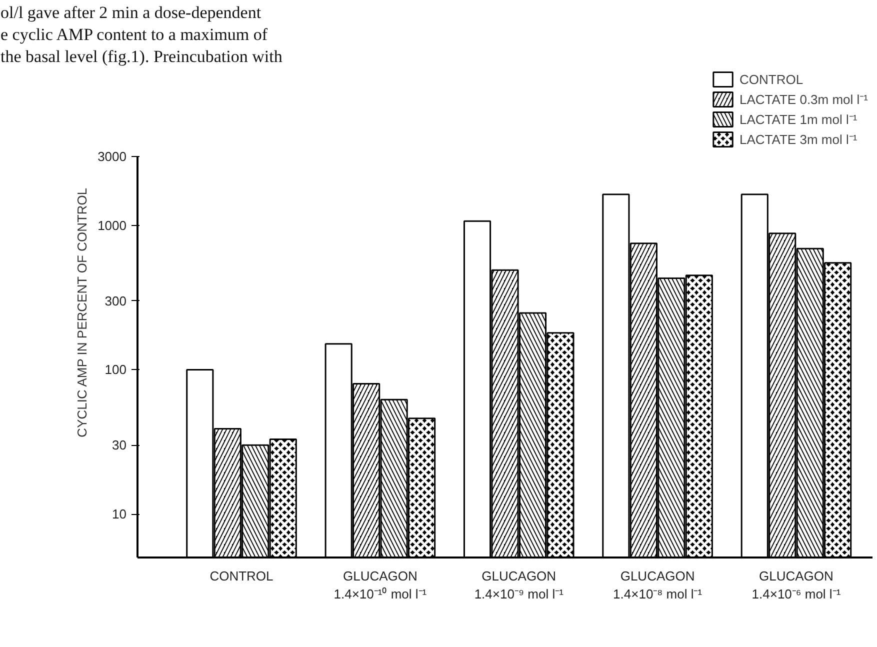  Describe the element at coordinates (112, 225) in the screenshot. I see `y-tick-label: 1000` at that location.